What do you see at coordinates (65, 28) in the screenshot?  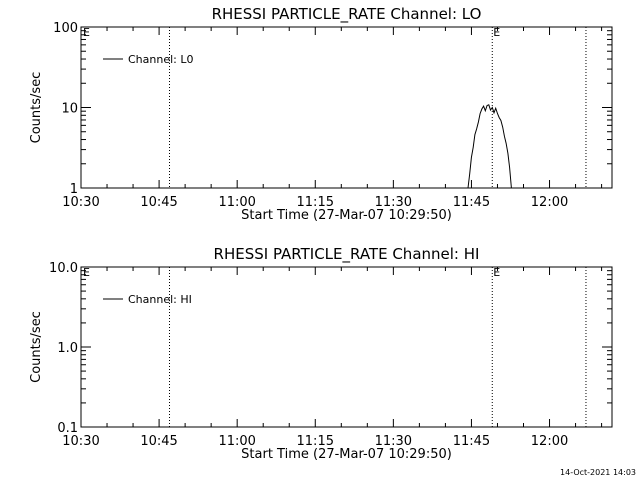 I see `y-tick-label: 100` at bounding box center [65, 28].